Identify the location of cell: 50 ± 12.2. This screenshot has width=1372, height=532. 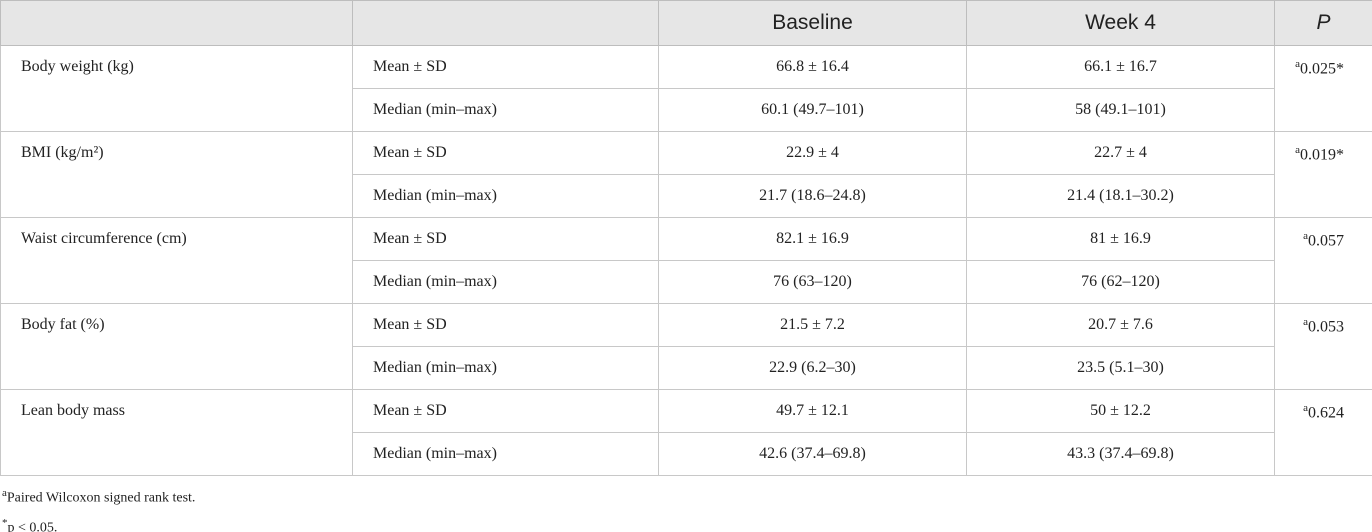
(1120, 411).